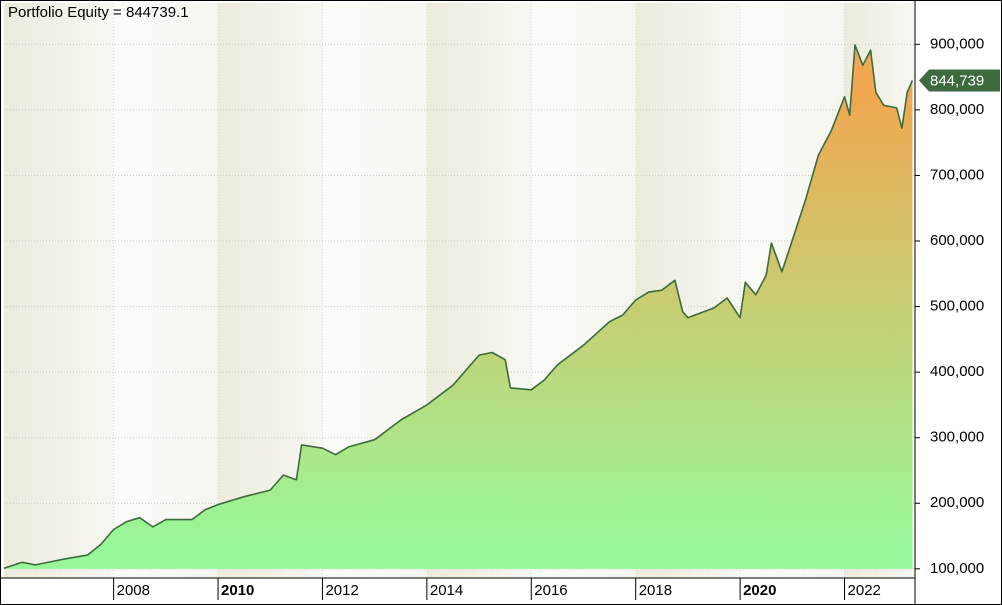 This screenshot has height=605, width=1002. I want to click on y-tick-label: 500,000, so click(957, 306).